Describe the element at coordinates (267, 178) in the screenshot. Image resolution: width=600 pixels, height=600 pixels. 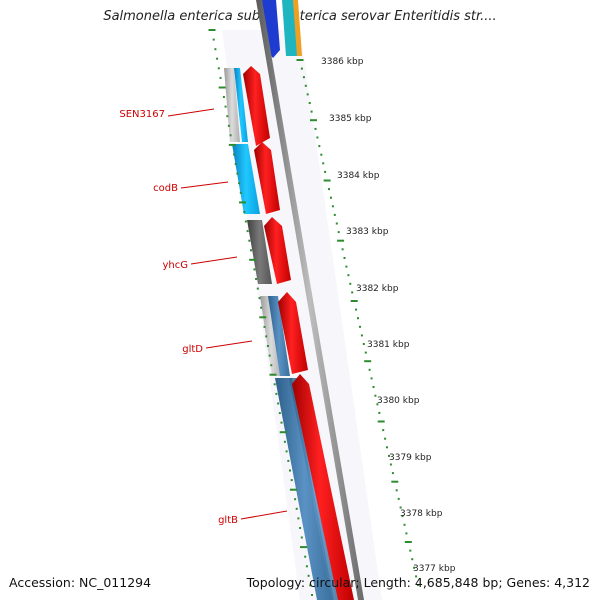
I see `gene-arrow-codB` at that location.